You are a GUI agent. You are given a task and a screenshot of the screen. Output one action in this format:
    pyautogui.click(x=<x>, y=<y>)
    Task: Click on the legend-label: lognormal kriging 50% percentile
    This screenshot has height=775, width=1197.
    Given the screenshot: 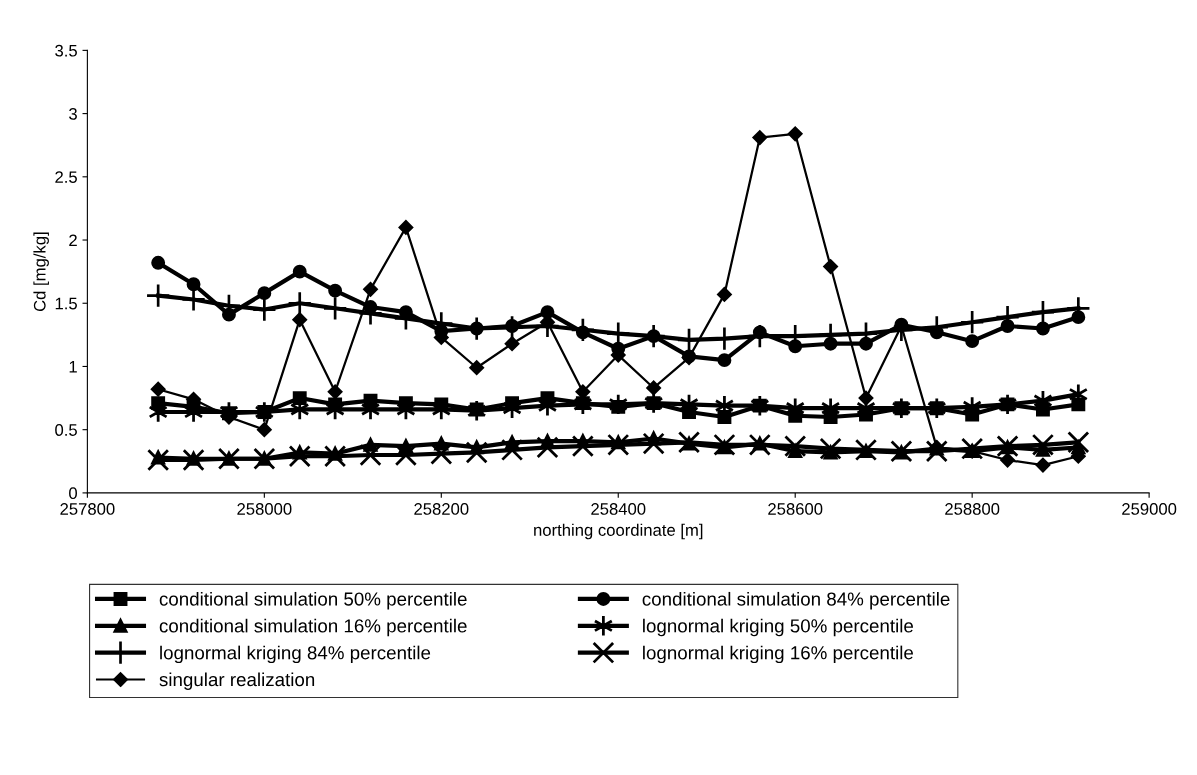 What is the action you would take?
    pyautogui.click(x=778, y=627)
    